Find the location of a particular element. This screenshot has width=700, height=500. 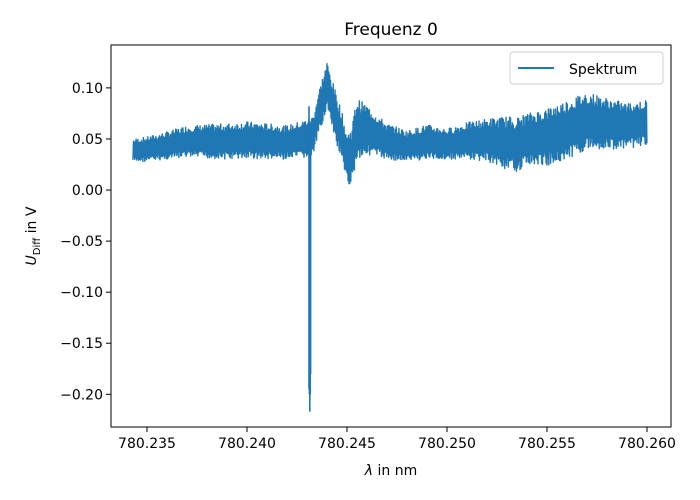

legend: Spektrum is located at coordinates (586, 68).